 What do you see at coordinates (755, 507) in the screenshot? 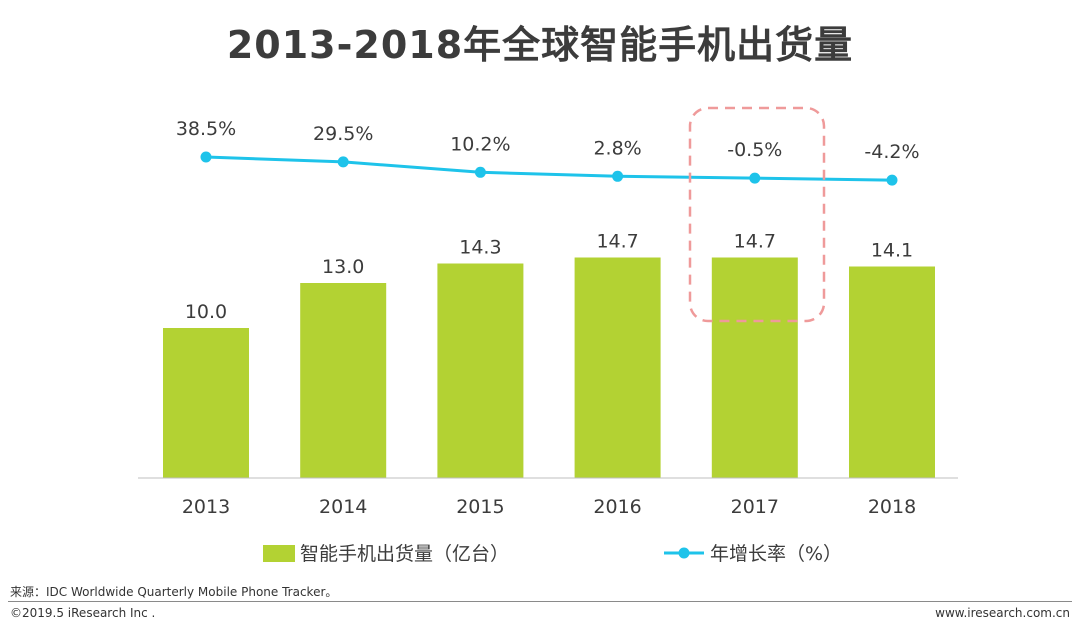
I see `x-tick-2017: 2017` at bounding box center [755, 507].